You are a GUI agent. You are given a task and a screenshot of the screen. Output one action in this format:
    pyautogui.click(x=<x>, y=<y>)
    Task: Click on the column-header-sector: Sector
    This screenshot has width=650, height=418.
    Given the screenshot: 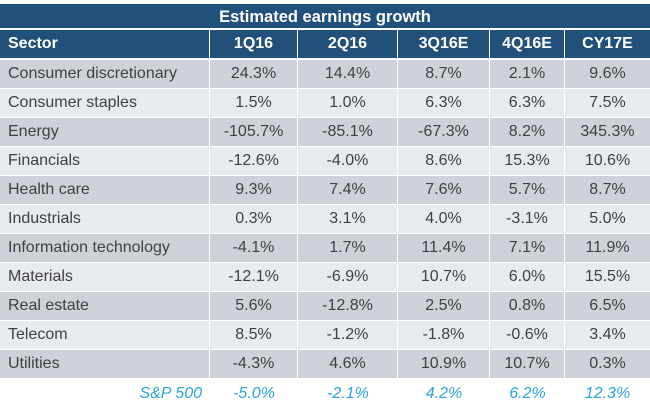 What is the action you would take?
    pyautogui.click(x=105, y=44)
    